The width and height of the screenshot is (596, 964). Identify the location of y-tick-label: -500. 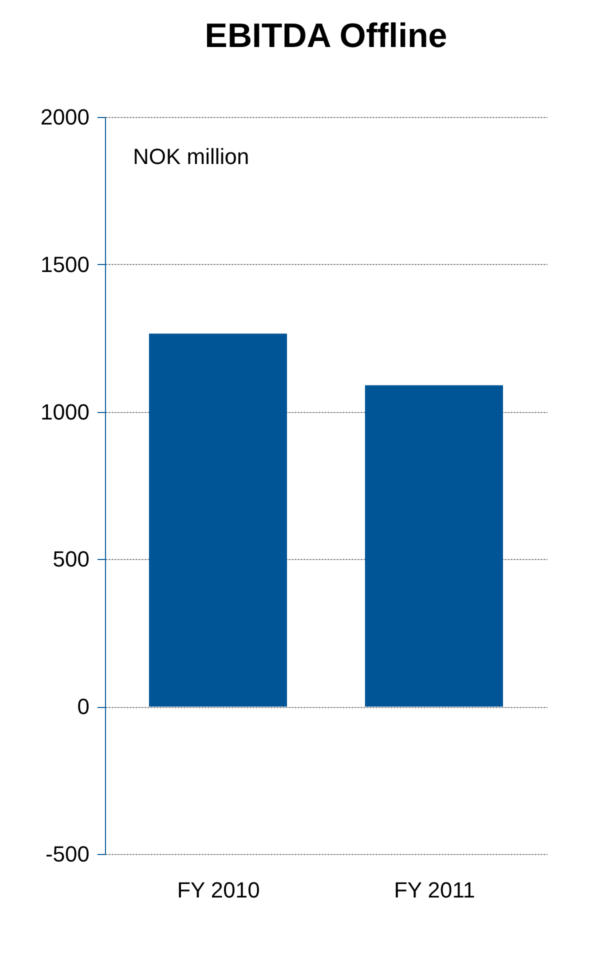
(67, 854).